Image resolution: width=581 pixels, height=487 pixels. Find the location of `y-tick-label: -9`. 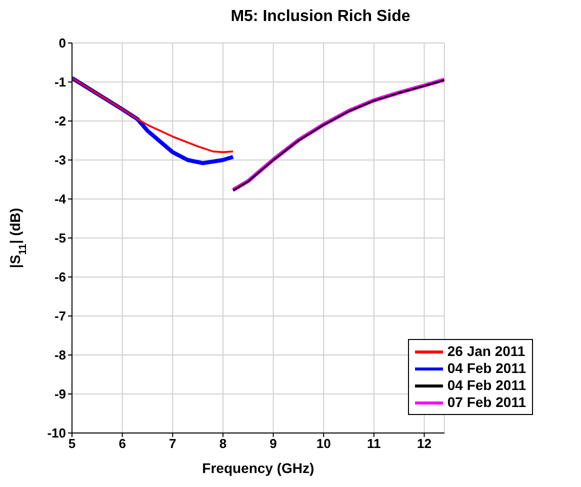

y-tick-label: -9 is located at coordinates (60, 394).